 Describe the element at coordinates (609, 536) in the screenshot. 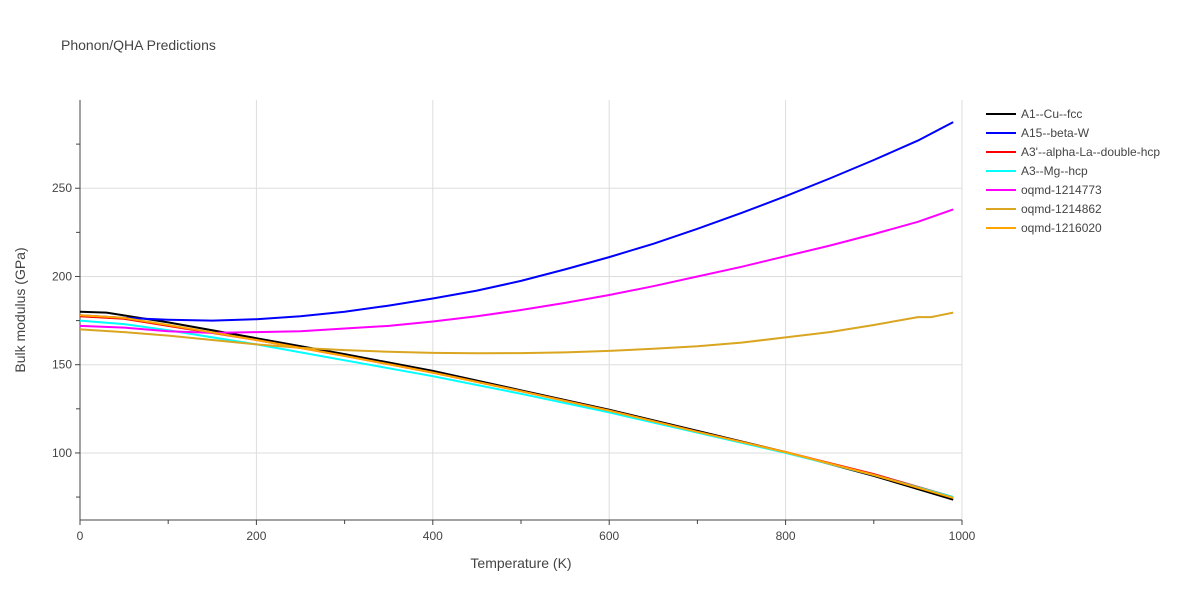

I see `x-tick-label: 600` at that location.